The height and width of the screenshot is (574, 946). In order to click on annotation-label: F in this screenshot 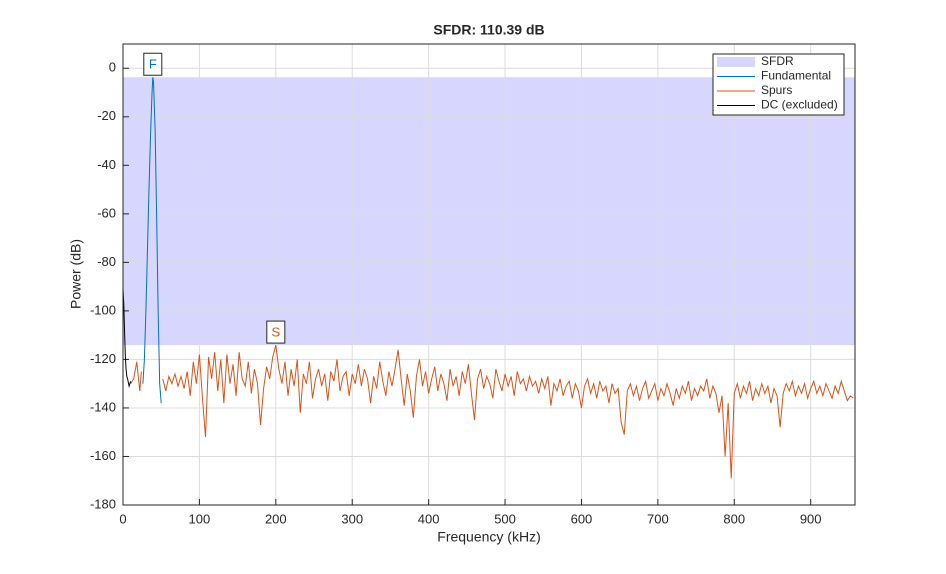, I will do `click(153, 64)`.